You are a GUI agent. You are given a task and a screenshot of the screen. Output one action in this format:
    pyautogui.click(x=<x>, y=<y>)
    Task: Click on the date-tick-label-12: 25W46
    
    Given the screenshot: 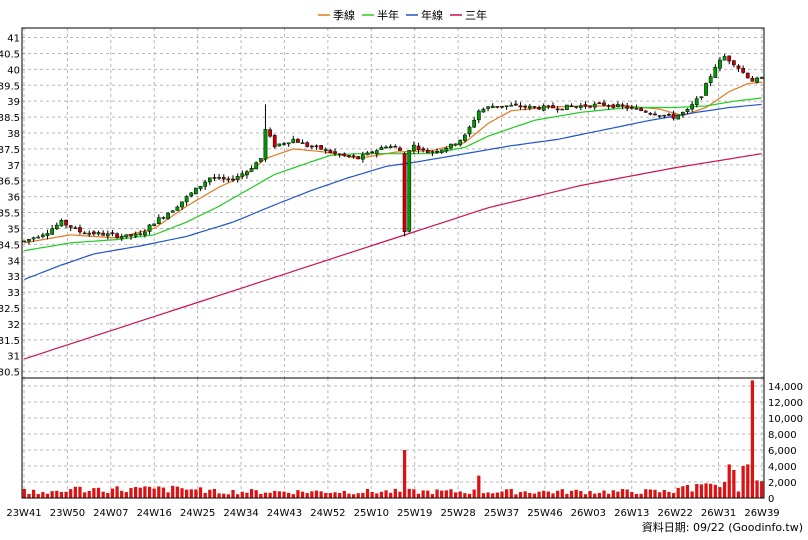 What is the action you would take?
    pyautogui.click(x=544, y=513)
    